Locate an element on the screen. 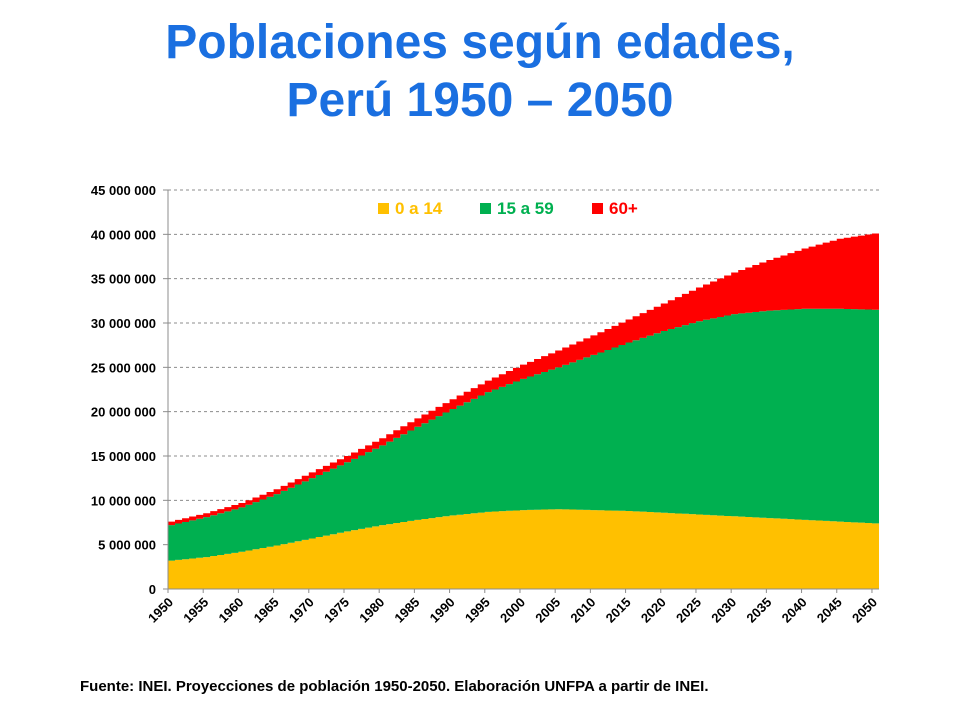 This screenshot has width=960, height=720. x-tick-label: 1980 is located at coordinates (371, 610).